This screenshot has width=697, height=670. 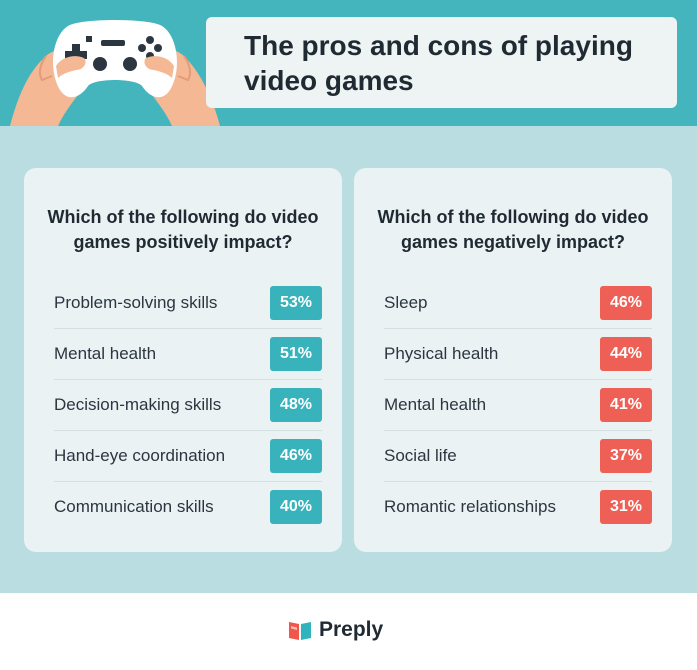 What do you see at coordinates (626, 507) in the screenshot?
I see `percent-badge: 31%` at bounding box center [626, 507].